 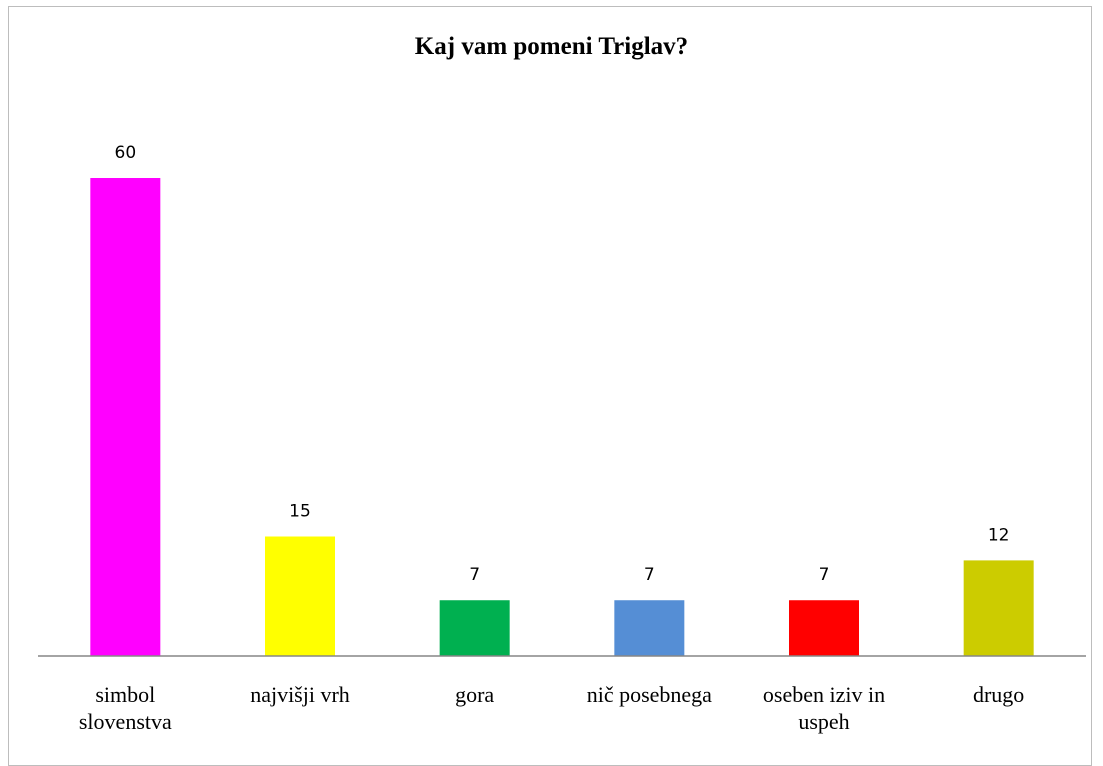 What do you see at coordinates (998, 694) in the screenshot?
I see `x-tick-label: drugo` at bounding box center [998, 694].